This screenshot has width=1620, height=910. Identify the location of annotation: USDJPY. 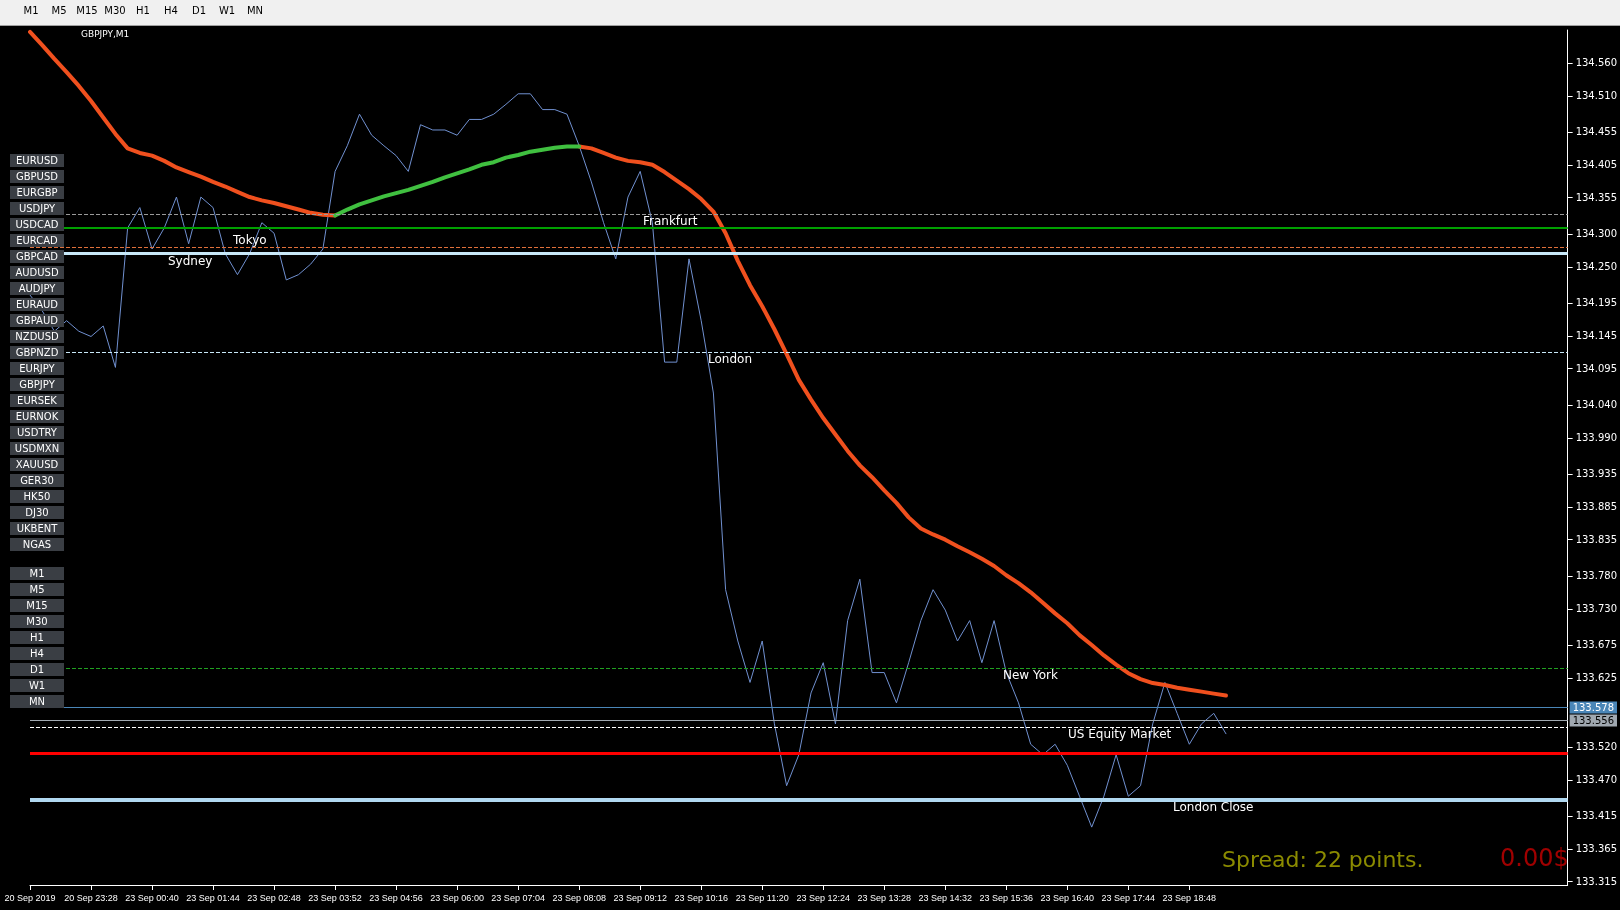
(37, 208).